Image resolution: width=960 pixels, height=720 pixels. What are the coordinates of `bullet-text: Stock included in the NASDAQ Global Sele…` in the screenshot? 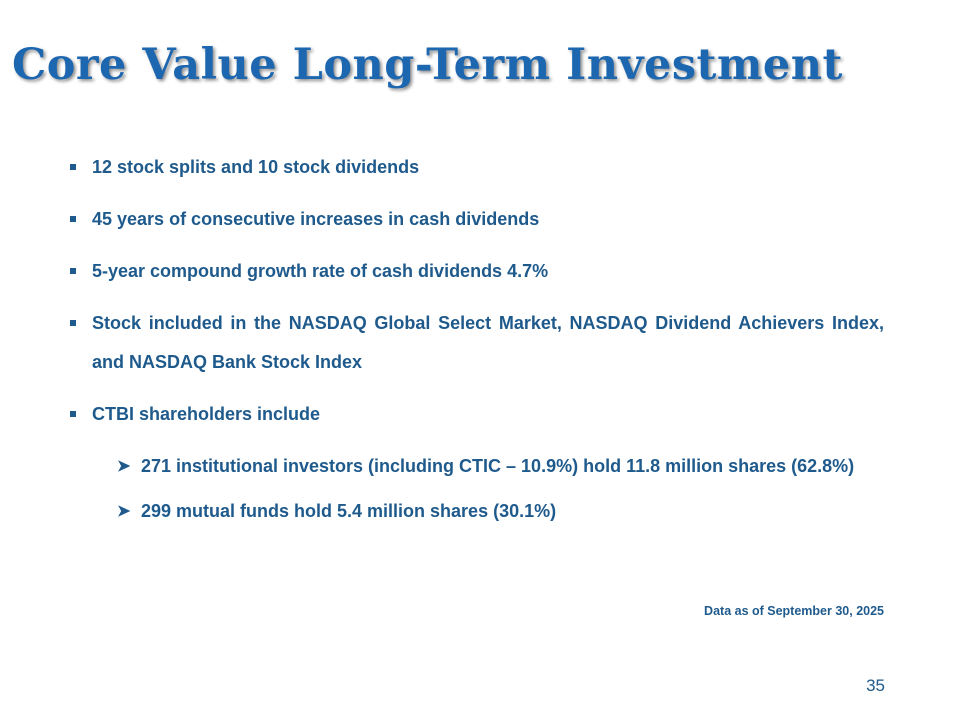 It's located at (488, 342).